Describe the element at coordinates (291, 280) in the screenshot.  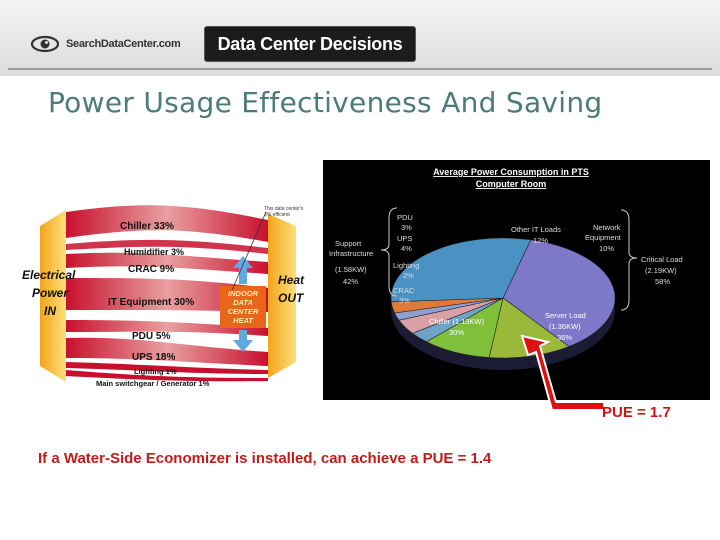
I see `label-heat: Heat` at that location.